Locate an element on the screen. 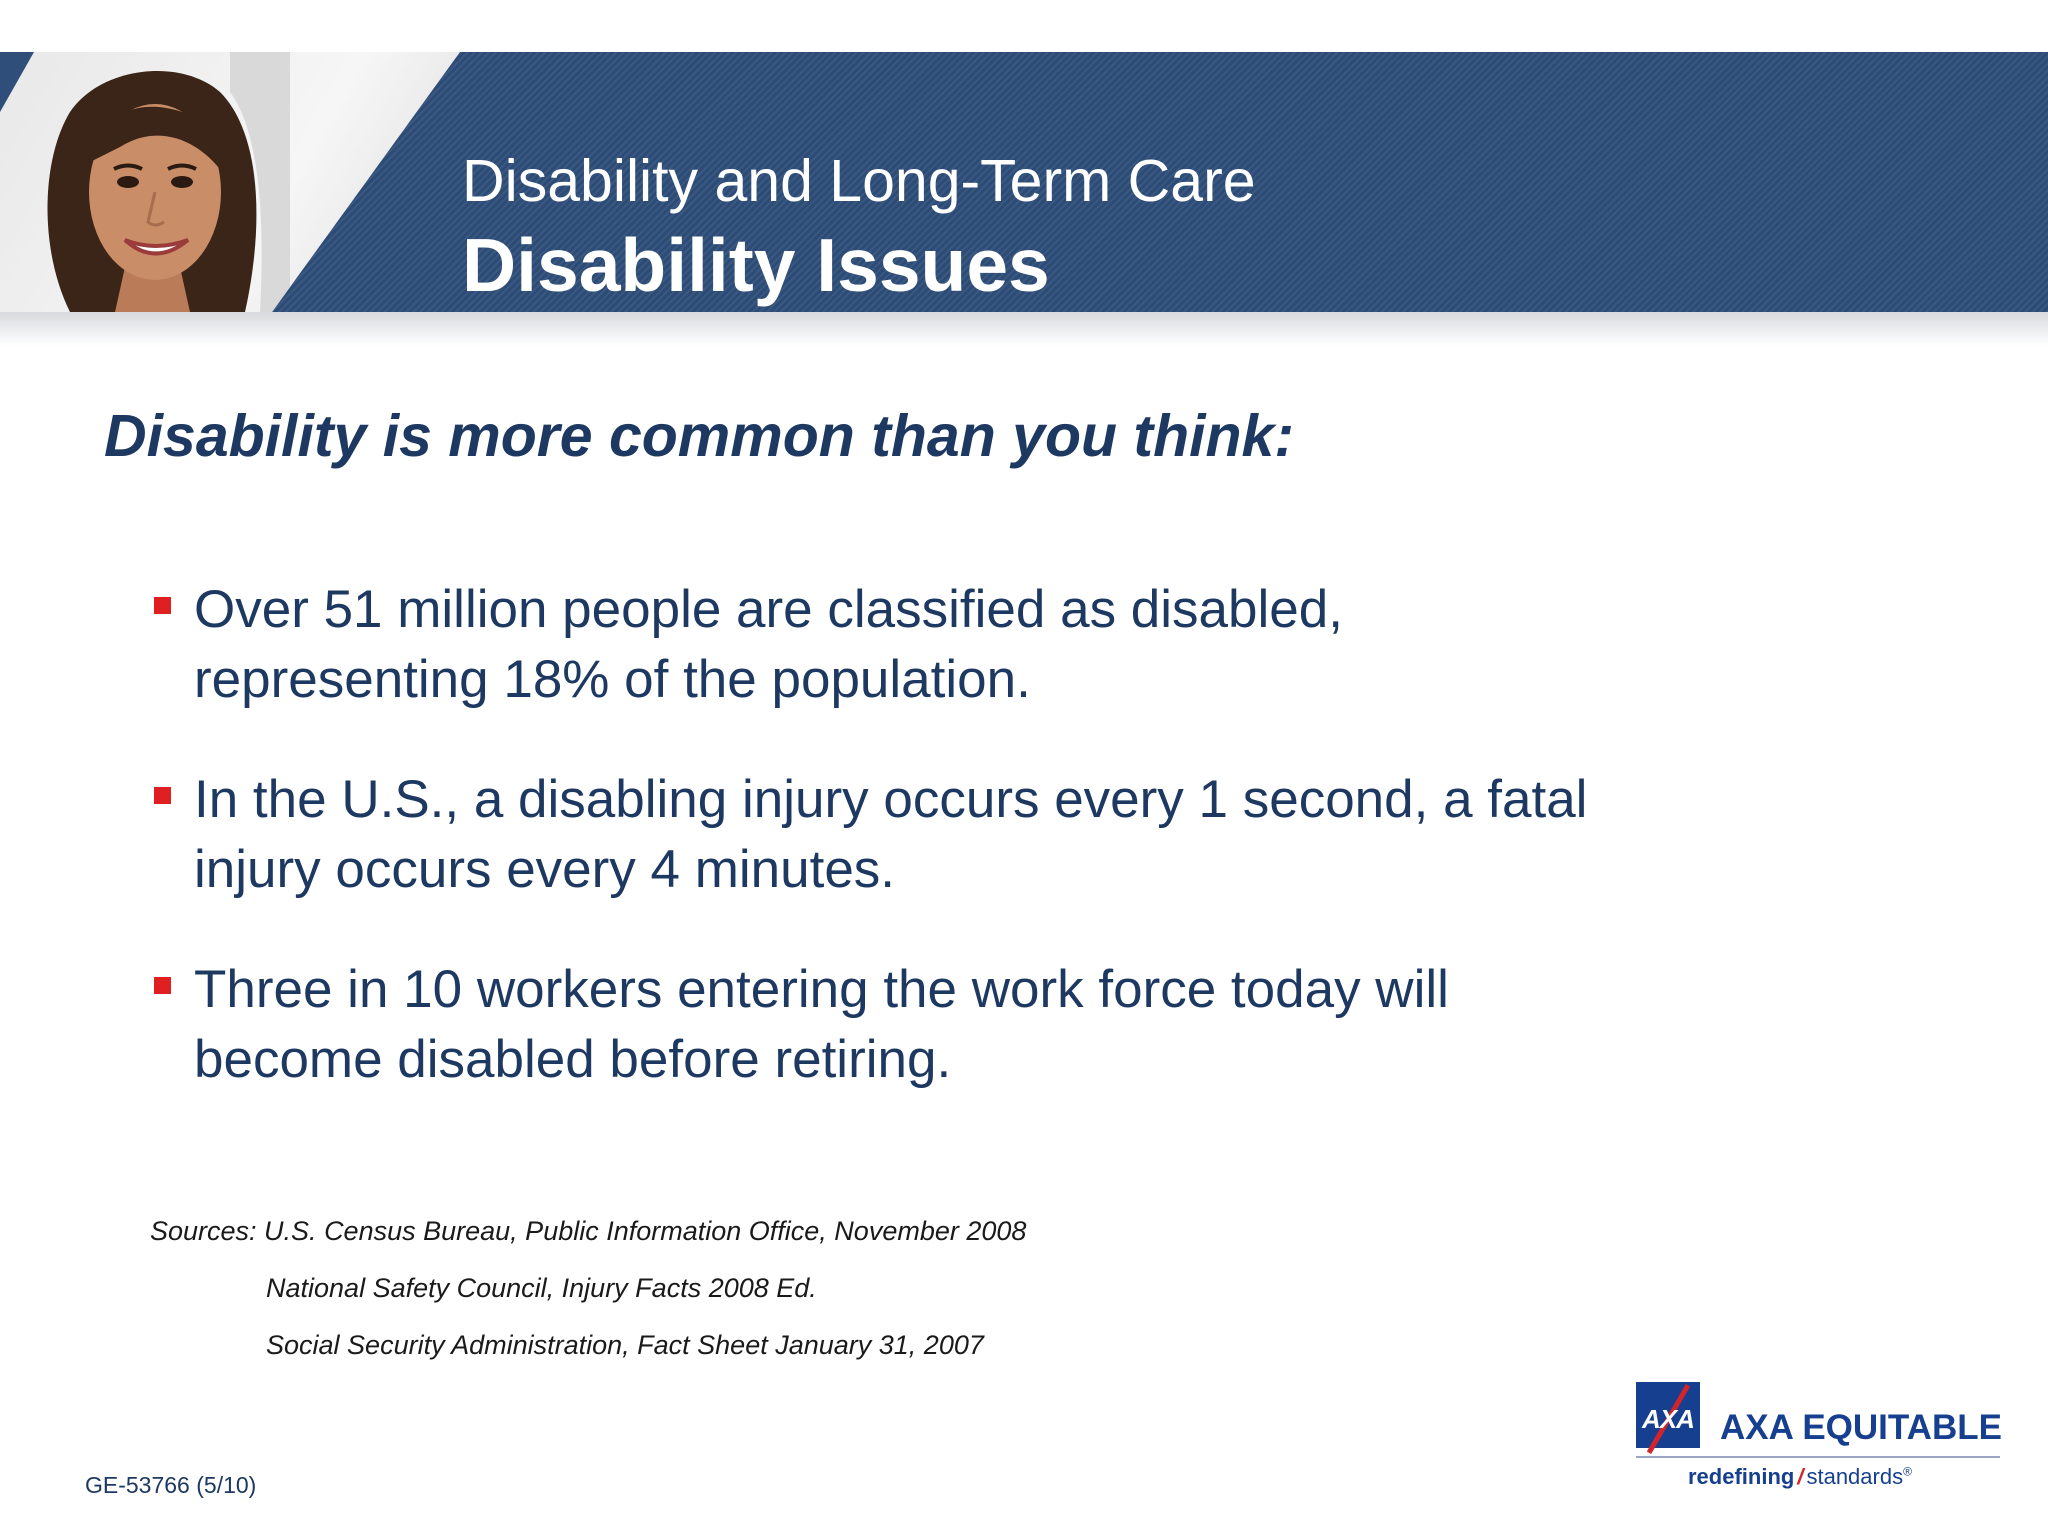 Image resolution: width=2048 pixels, height=1536 pixels. logo-mark-text: AXA is located at coordinates (1668, 1419).